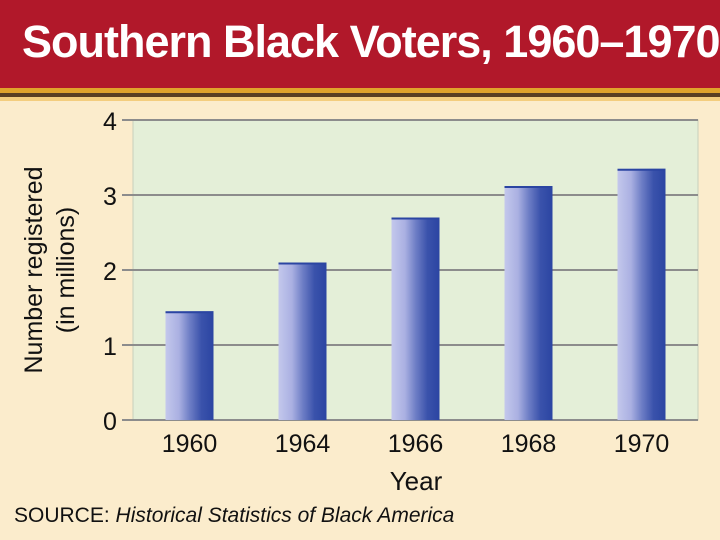  Describe the element at coordinates (529, 444) in the screenshot. I see `x-tick-label: 1968` at that location.